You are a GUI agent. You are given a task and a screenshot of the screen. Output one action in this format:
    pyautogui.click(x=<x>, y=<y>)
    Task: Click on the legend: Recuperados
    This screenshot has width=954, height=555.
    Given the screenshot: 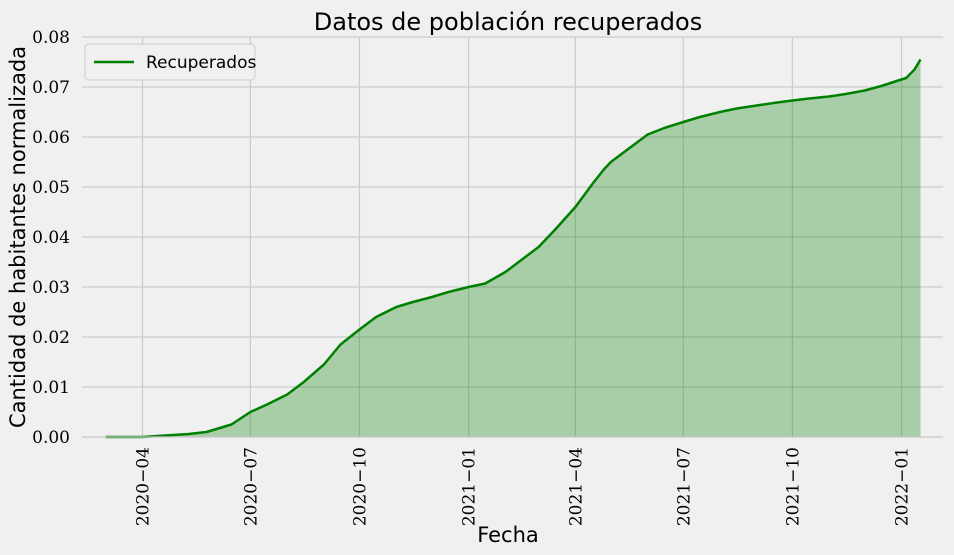 What is the action you would take?
    pyautogui.click(x=170, y=62)
    